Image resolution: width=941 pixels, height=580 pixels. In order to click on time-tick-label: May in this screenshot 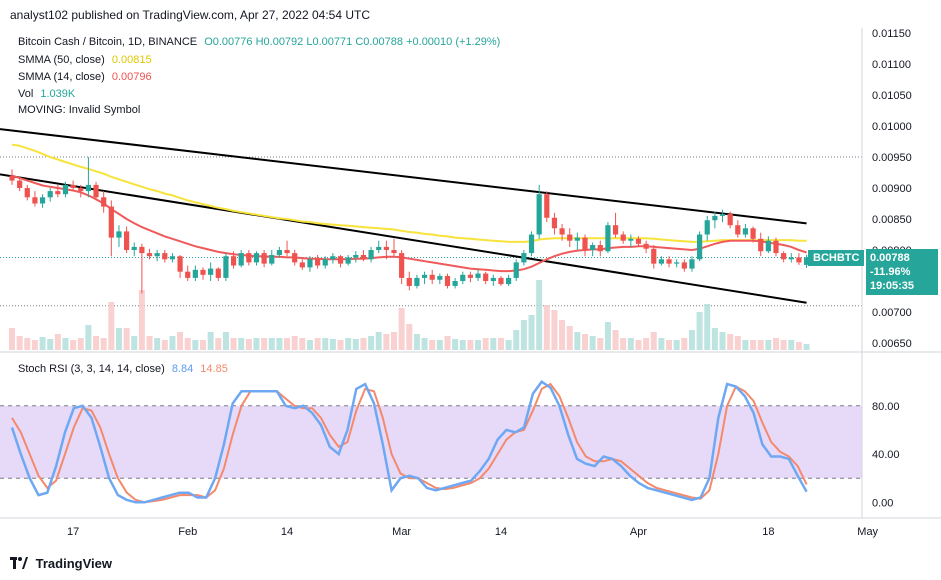, I will do `click(867, 532)`.